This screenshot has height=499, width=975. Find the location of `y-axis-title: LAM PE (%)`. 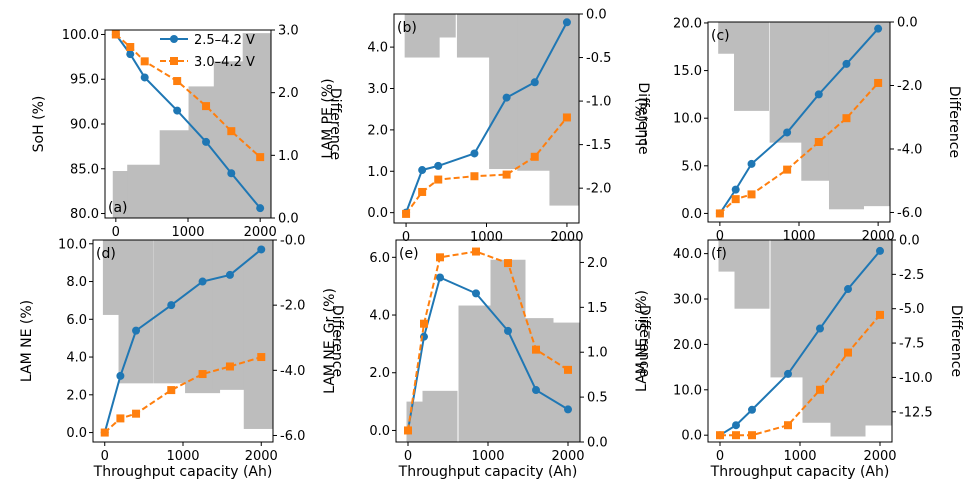

y-axis-title: LAM PE (%) is located at coordinates (328, 118).